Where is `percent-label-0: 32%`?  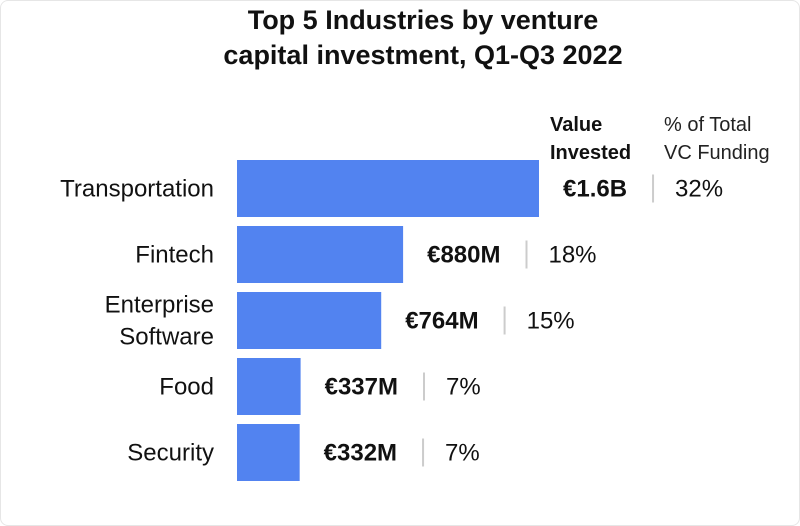
percent-label-0: 32% is located at coordinates (699, 189).